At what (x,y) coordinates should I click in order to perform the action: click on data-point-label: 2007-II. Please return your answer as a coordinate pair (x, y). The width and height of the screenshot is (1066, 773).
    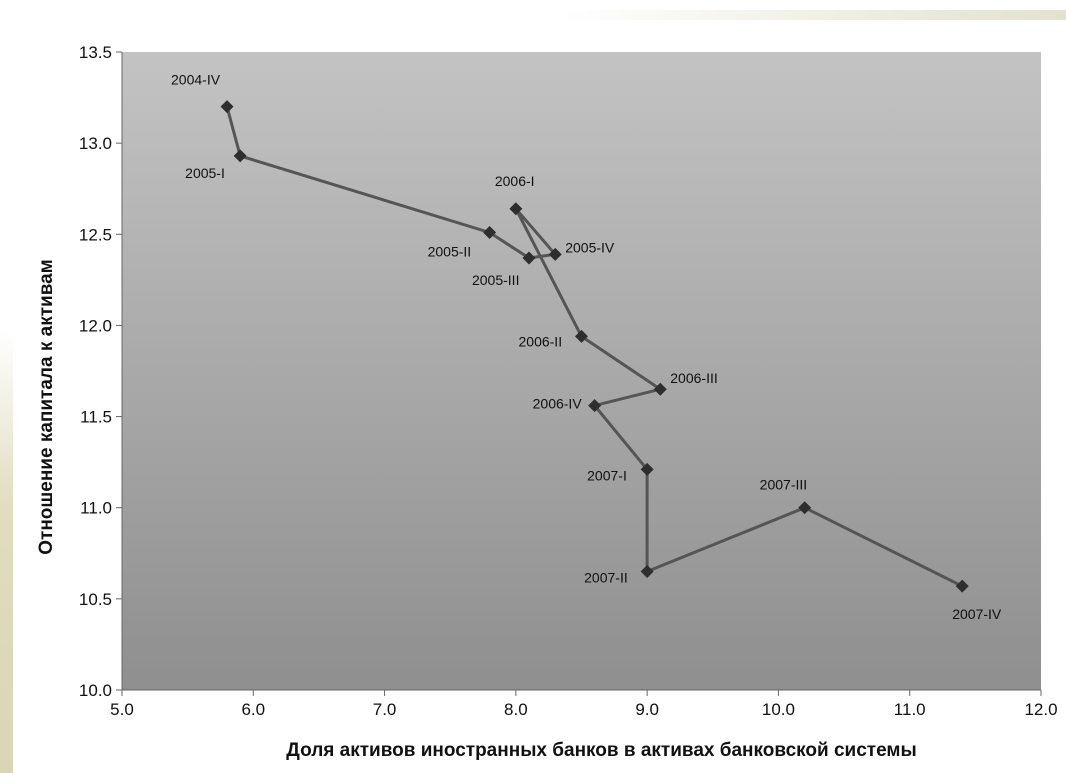
    Looking at the image, I should click on (606, 578).